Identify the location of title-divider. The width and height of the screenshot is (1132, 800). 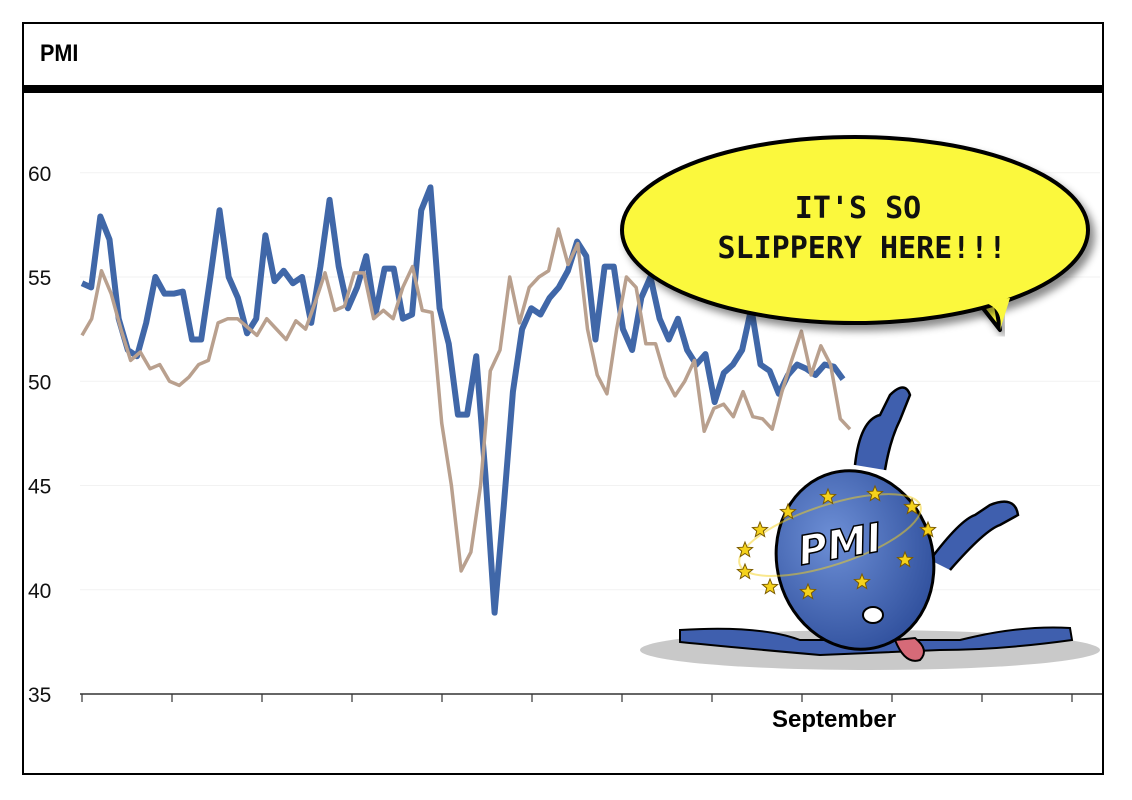
(563, 89).